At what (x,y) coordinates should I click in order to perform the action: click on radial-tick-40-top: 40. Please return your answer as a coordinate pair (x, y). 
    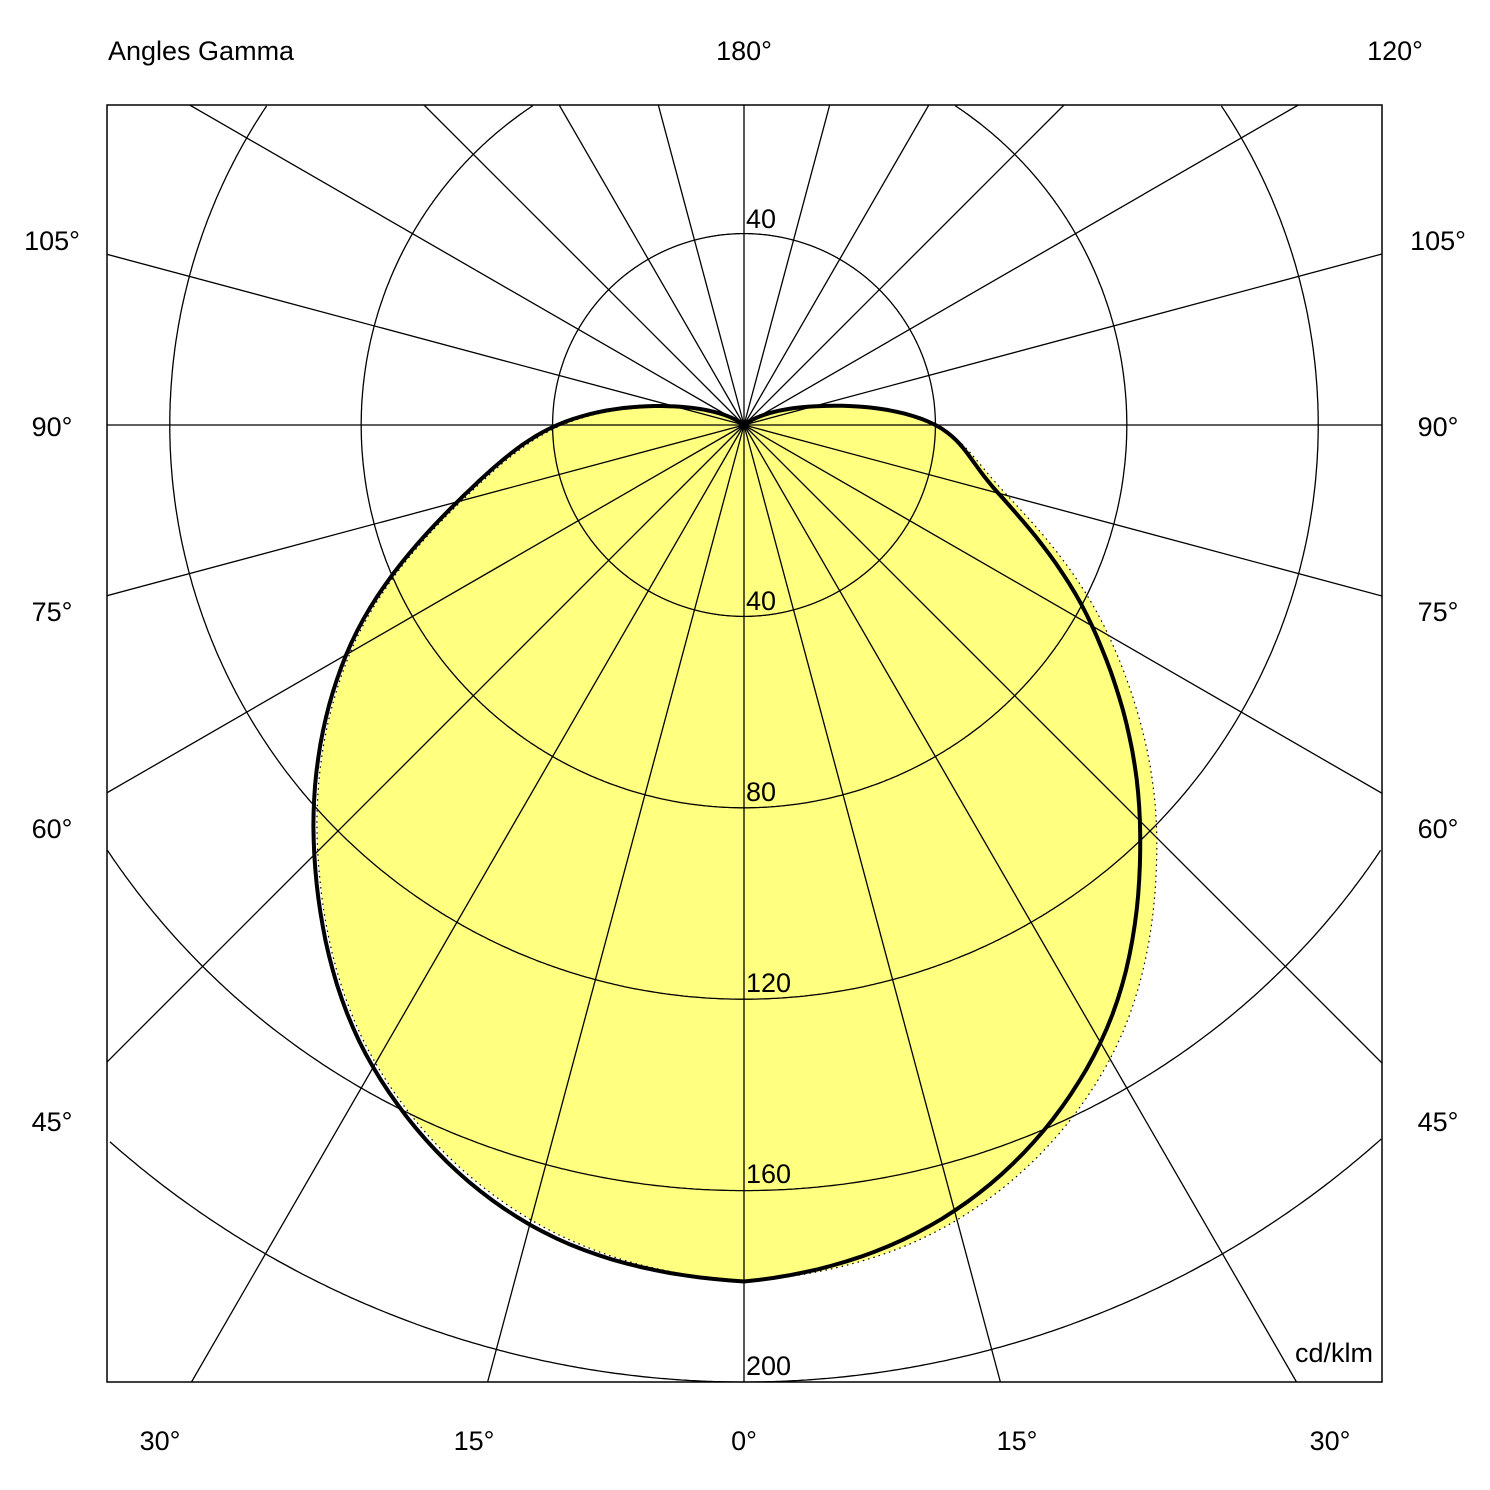
    Looking at the image, I should click on (761, 219).